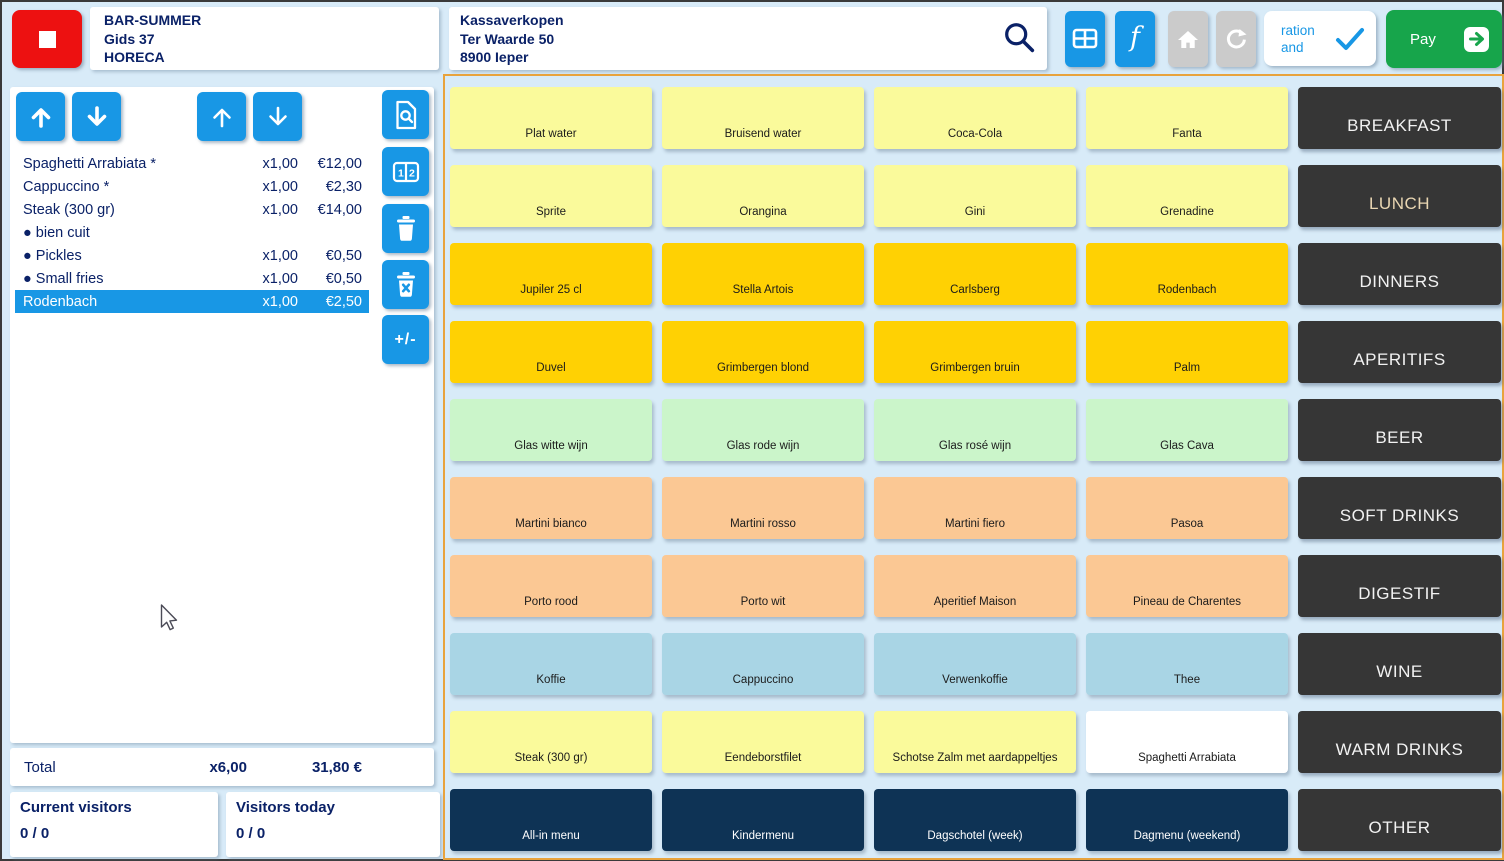 This screenshot has height=861, width=1504. What do you see at coordinates (975, 680) in the screenshot?
I see `product-tile-label: Verwenkoffie` at bounding box center [975, 680].